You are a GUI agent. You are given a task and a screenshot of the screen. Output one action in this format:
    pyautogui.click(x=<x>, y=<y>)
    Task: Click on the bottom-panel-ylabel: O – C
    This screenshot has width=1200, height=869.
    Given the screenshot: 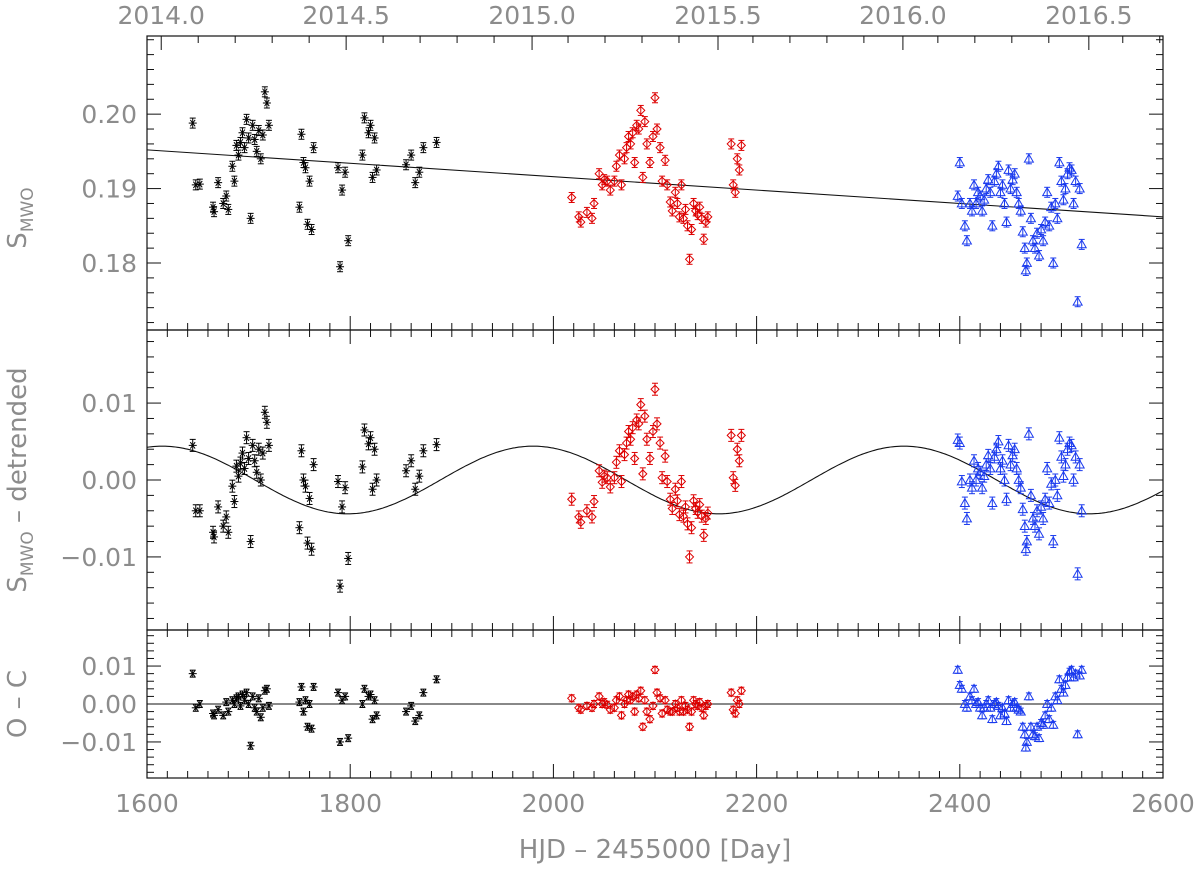 What is the action you would take?
    pyautogui.click(x=18, y=704)
    